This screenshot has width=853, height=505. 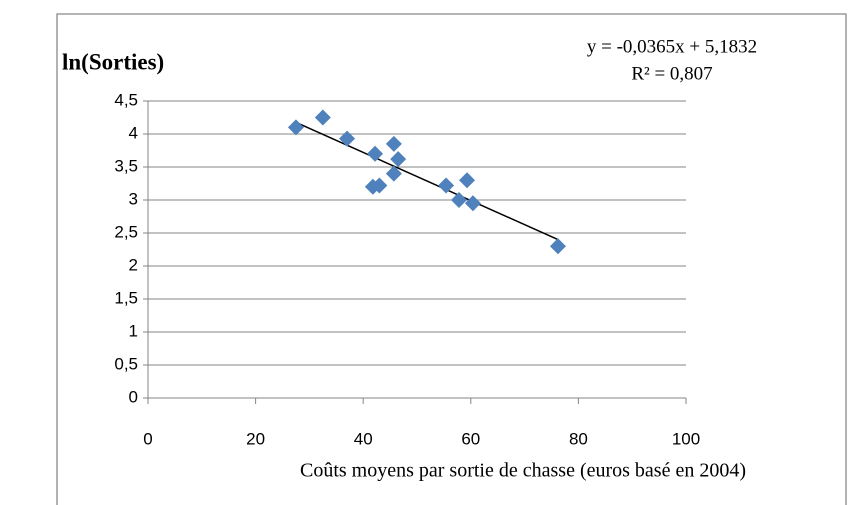 I want to click on equation: y = -0,0365x + 5,1832, so click(x=672, y=46).